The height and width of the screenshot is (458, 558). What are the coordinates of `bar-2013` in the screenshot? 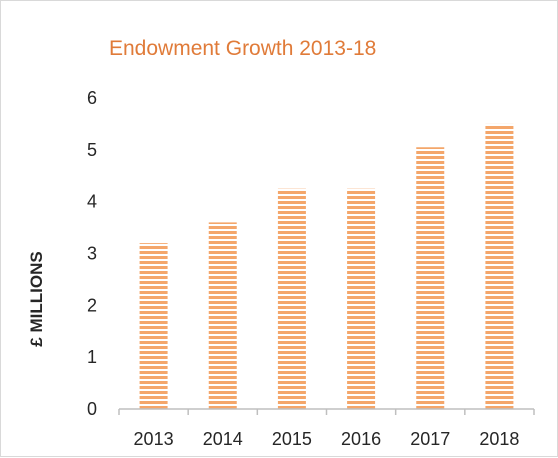 It's located at (153, 326).